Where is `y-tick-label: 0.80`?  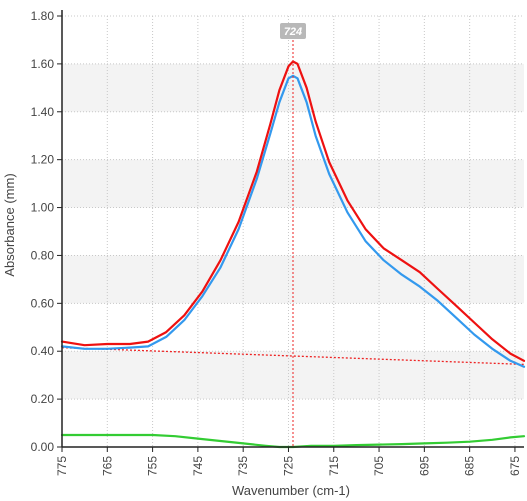
y-tick-label: 0.80 is located at coordinates (43, 255).